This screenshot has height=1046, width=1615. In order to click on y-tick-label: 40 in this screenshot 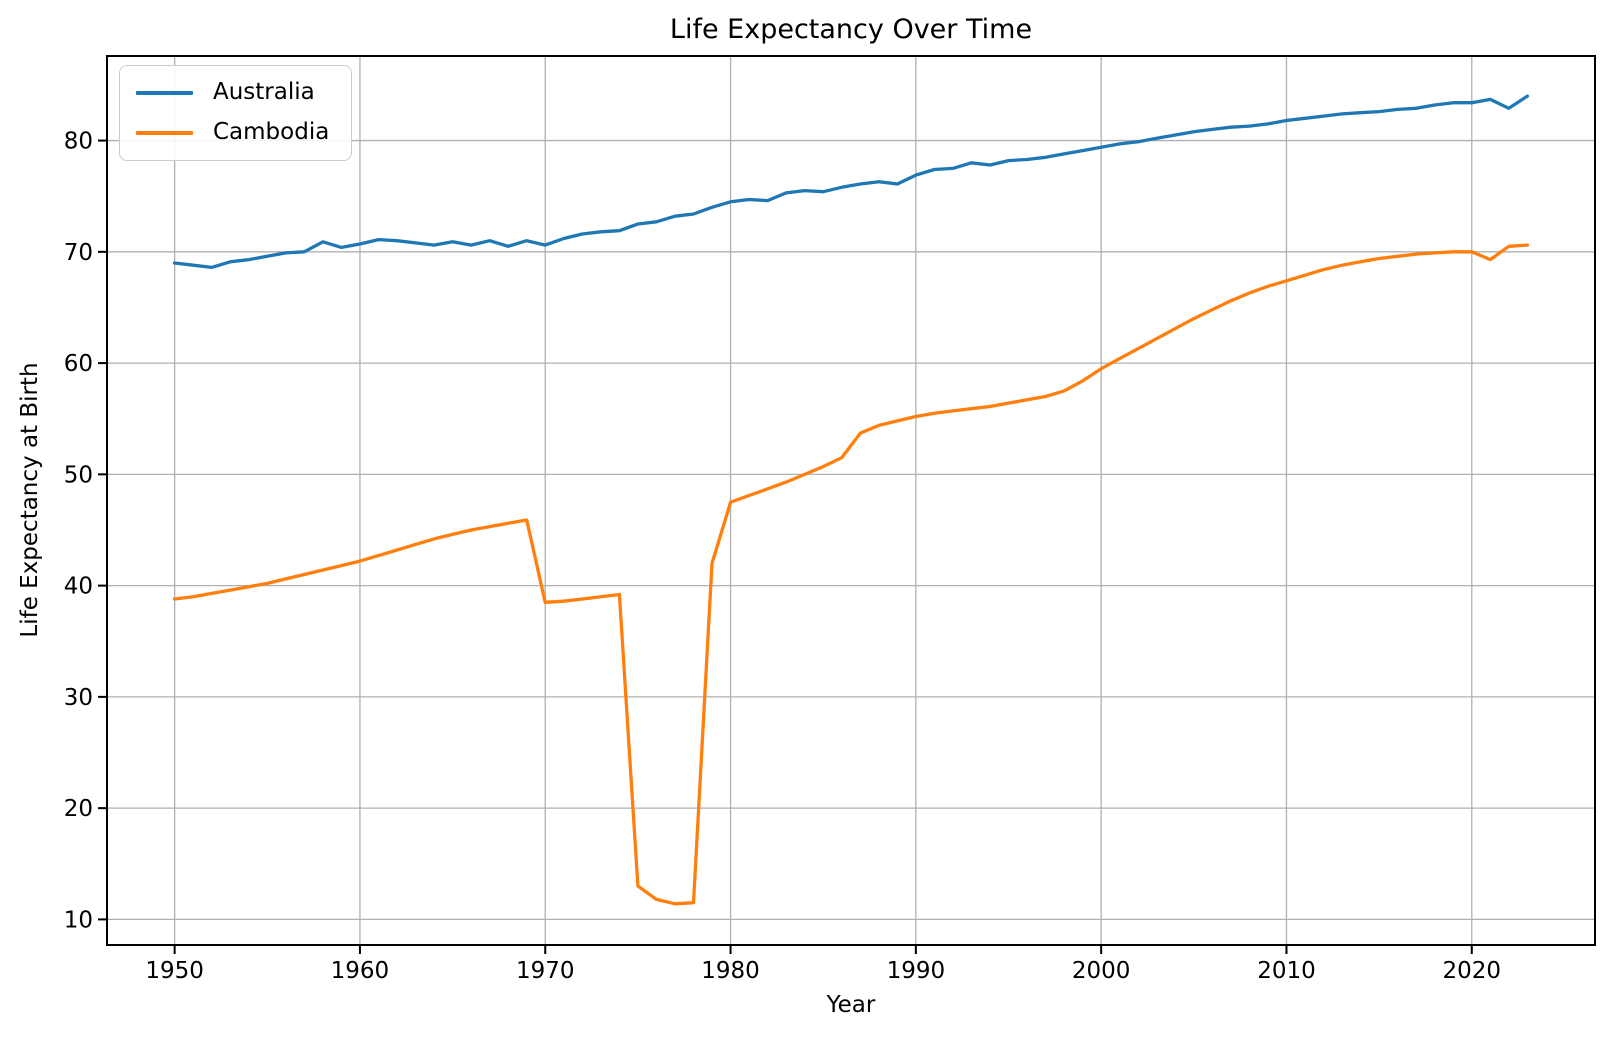, I will do `click(78, 587)`.